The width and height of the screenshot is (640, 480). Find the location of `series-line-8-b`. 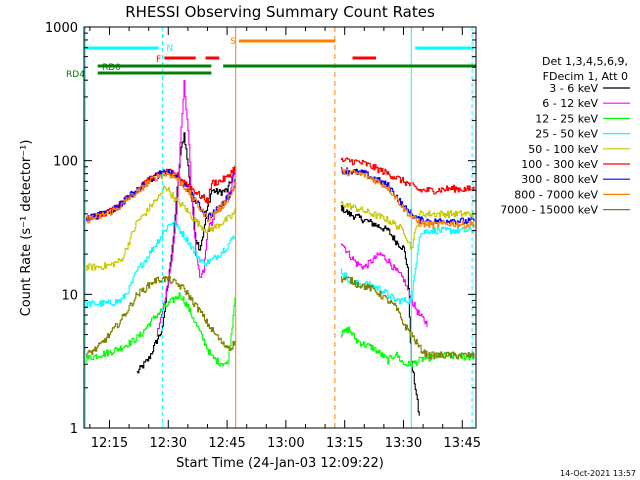

series-line-8-b is located at coordinates (407, 318).